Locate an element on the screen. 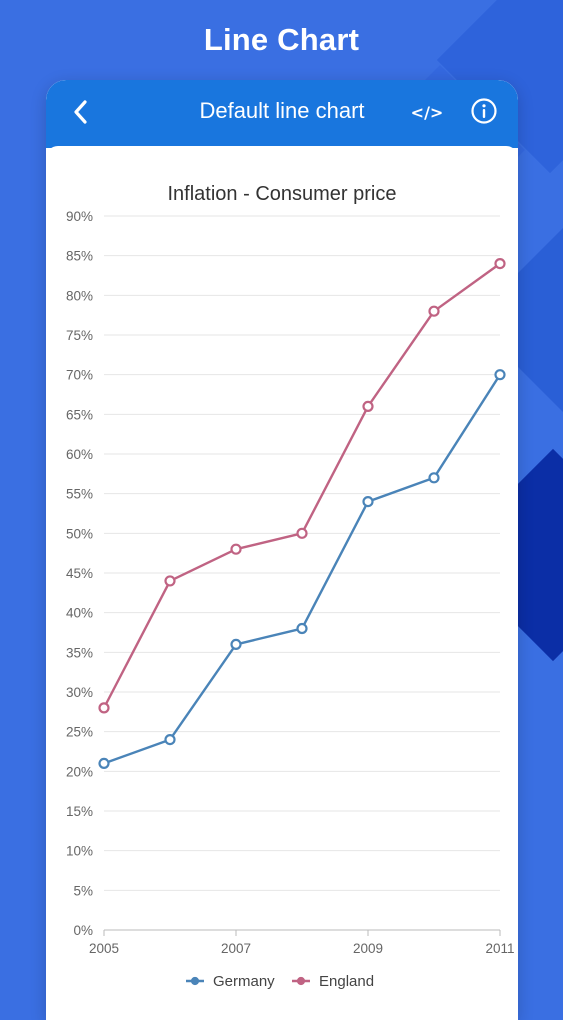 The image size is (563, 1020). y-tick-label: 85% is located at coordinates (79, 256).